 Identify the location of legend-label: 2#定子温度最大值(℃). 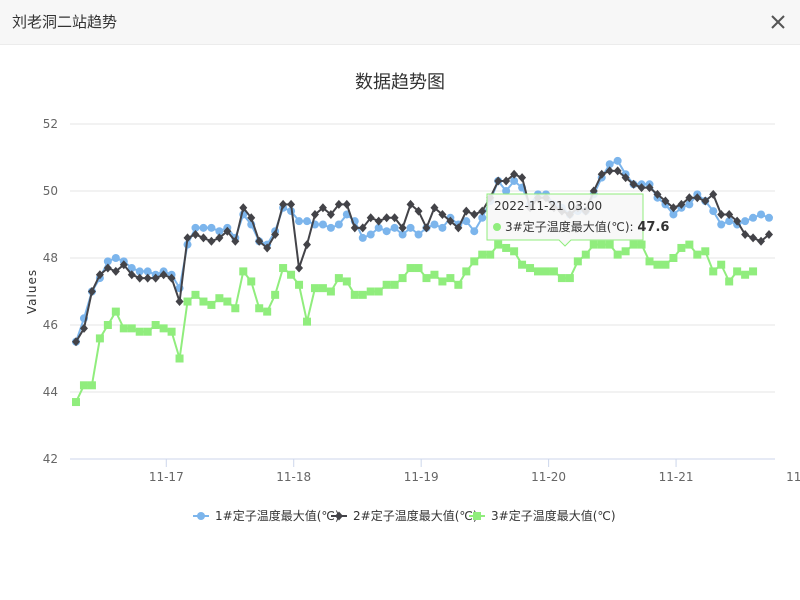
(415, 515).